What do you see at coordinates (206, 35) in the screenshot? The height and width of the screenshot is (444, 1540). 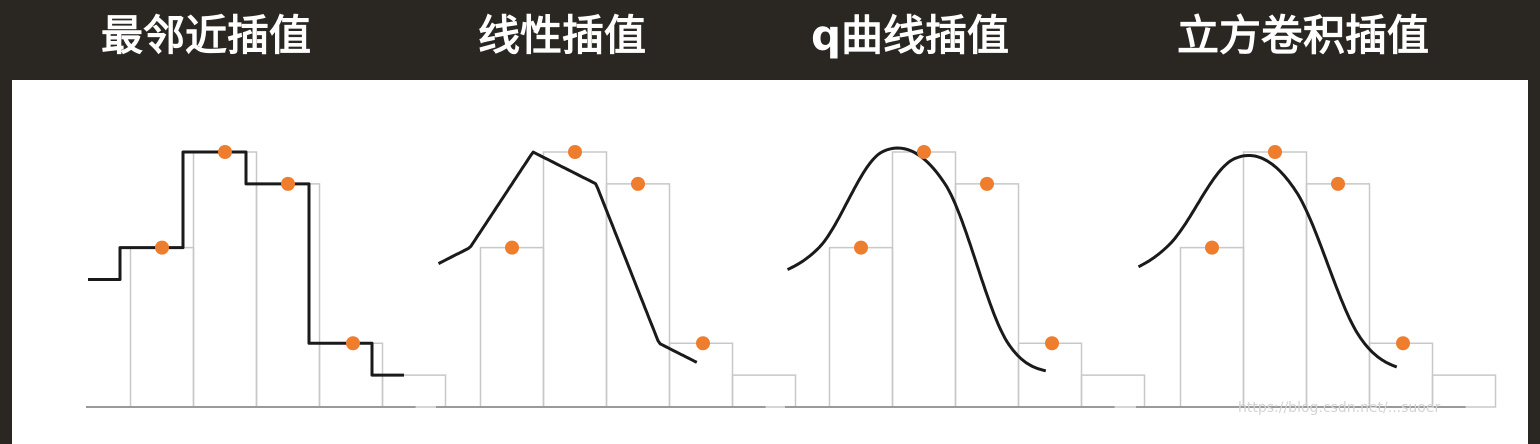 I see `title-nearest: 最邻近插值` at bounding box center [206, 35].